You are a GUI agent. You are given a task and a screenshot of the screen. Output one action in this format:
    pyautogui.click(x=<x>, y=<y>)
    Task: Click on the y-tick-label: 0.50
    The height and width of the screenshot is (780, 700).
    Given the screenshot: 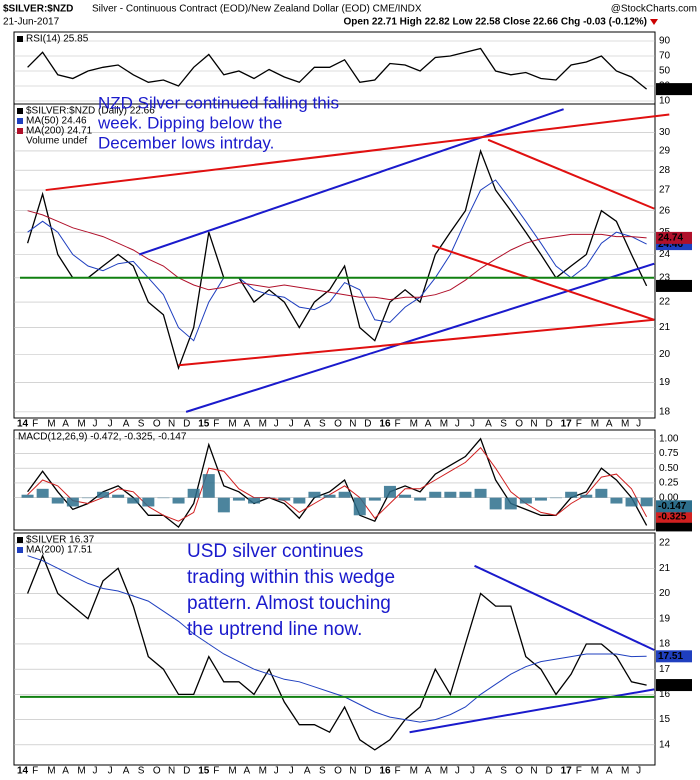 What is the action you would take?
    pyautogui.click(x=669, y=468)
    